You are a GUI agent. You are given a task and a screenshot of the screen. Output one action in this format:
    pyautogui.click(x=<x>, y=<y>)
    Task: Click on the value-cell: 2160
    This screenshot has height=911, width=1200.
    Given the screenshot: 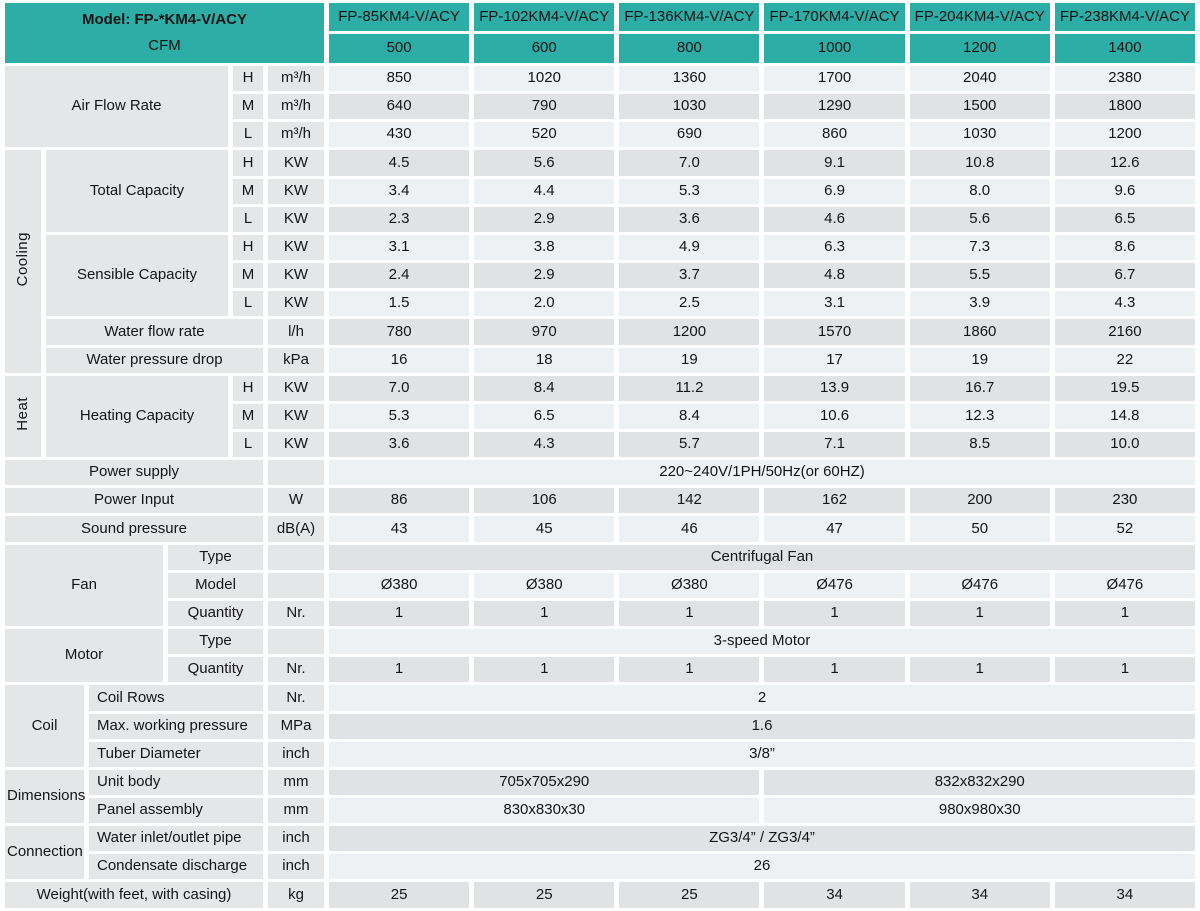 What is the action you would take?
    pyautogui.click(x=1124, y=332)
    